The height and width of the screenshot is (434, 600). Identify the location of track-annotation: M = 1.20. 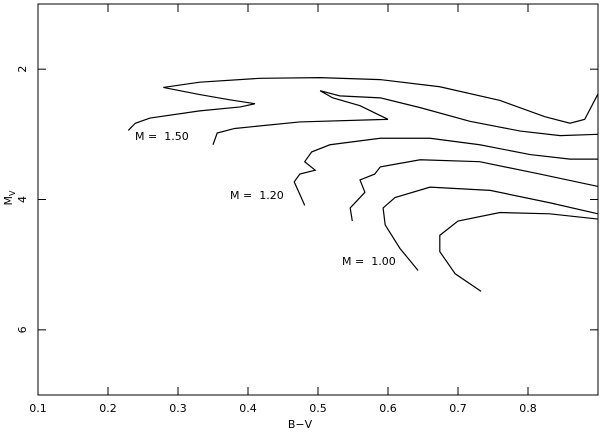
(257, 195).